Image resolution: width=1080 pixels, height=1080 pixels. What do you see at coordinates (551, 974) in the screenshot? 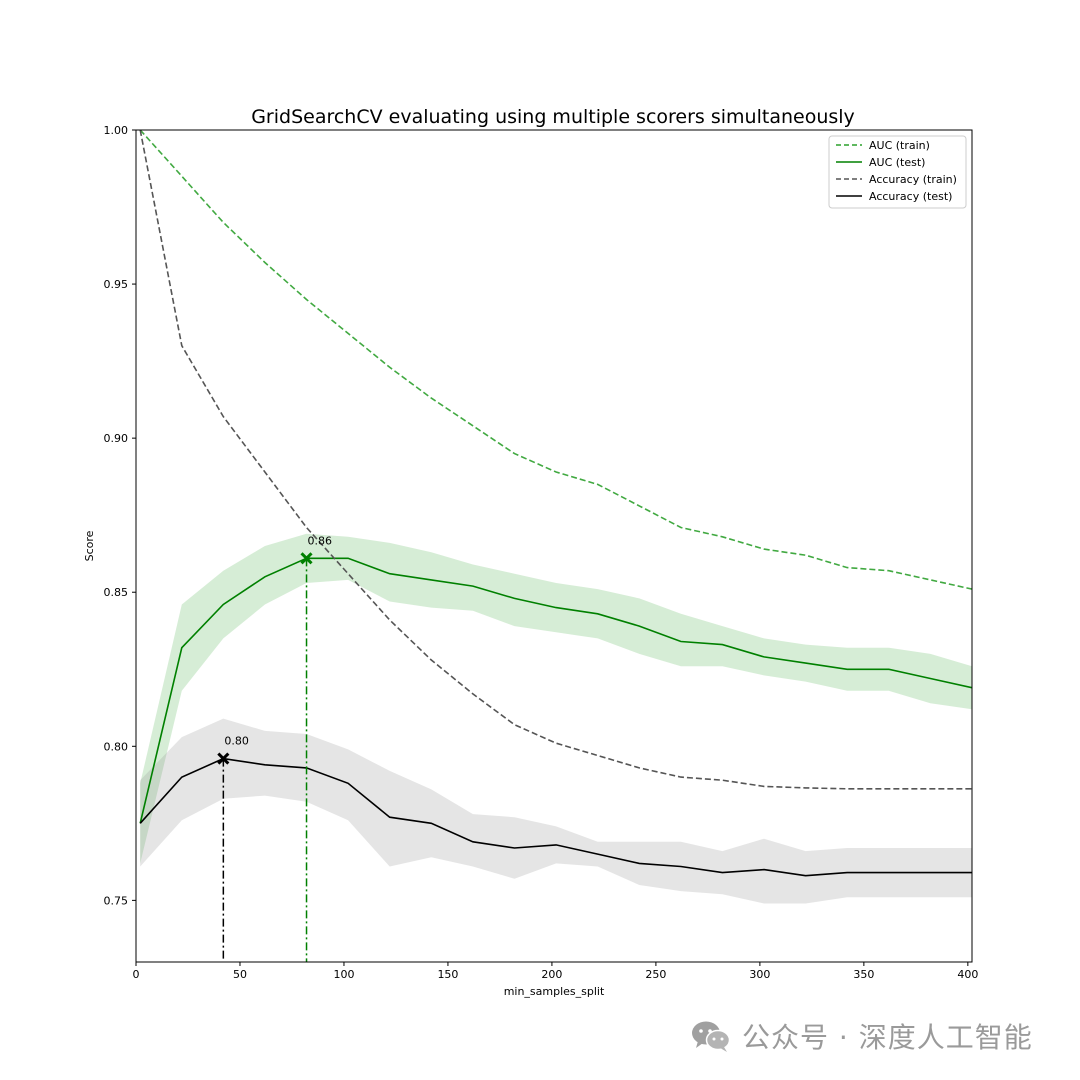
I see `x-tick-label: 200` at bounding box center [551, 974].